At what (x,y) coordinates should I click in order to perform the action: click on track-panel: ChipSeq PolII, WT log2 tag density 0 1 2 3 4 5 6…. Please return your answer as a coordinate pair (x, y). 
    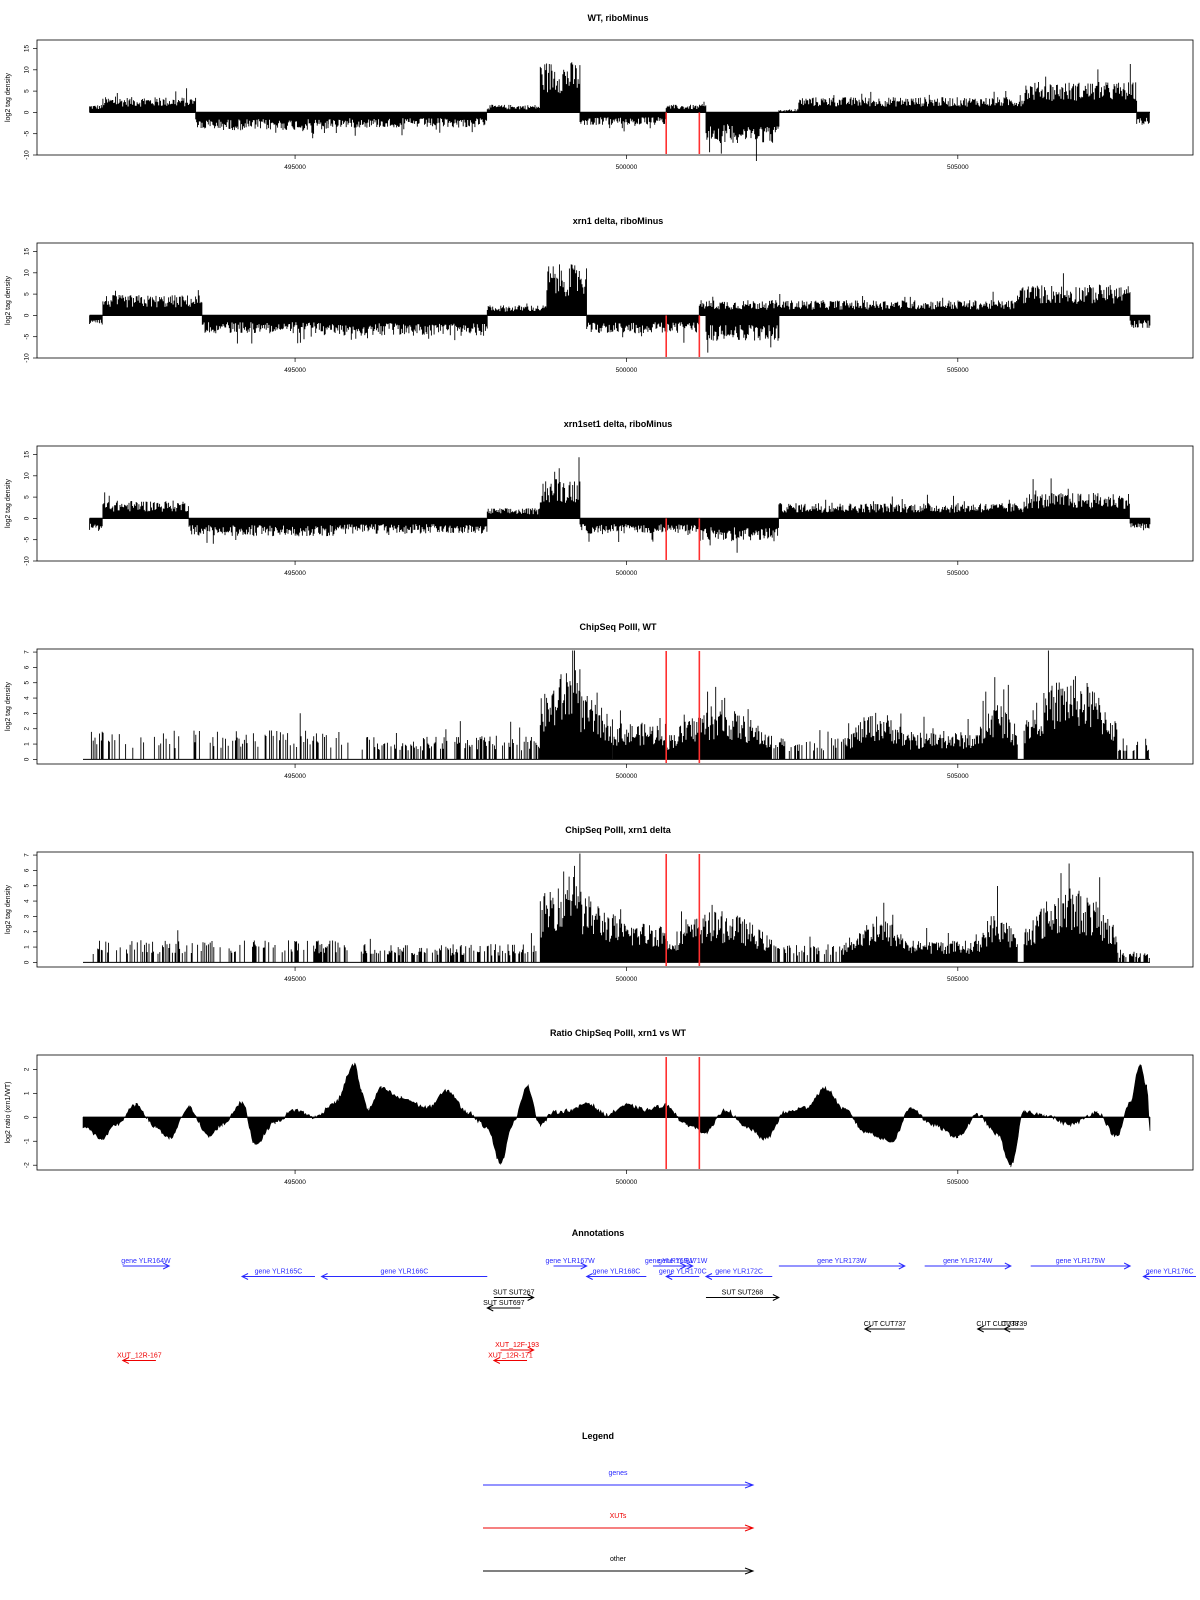
    Looking at the image, I should click on (599, 701).